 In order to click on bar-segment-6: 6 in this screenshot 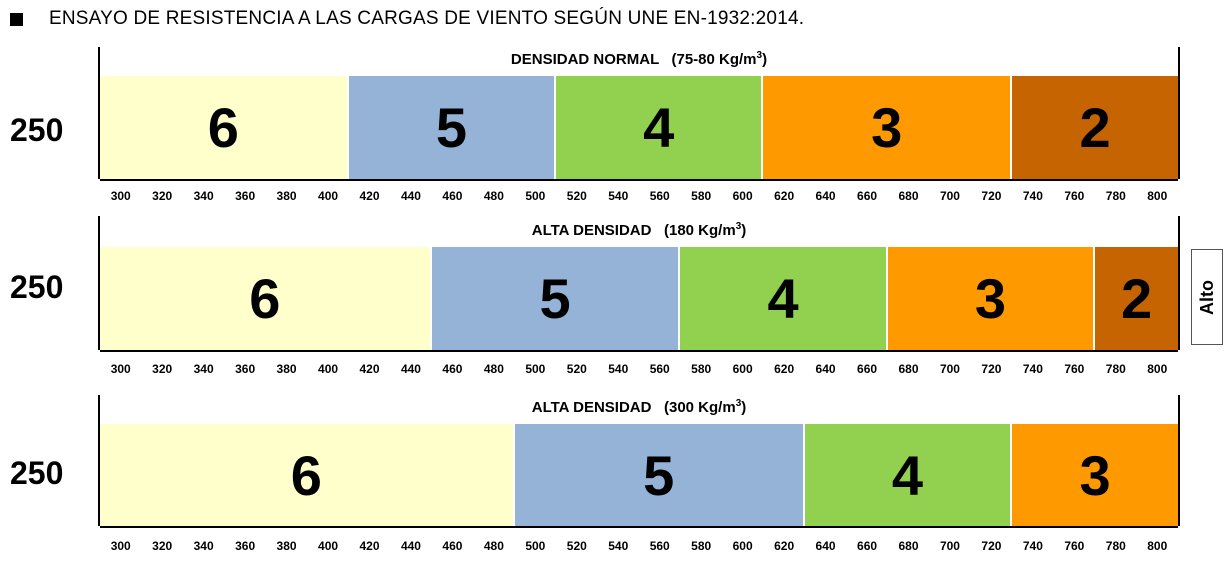, I will do `click(307, 475)`.